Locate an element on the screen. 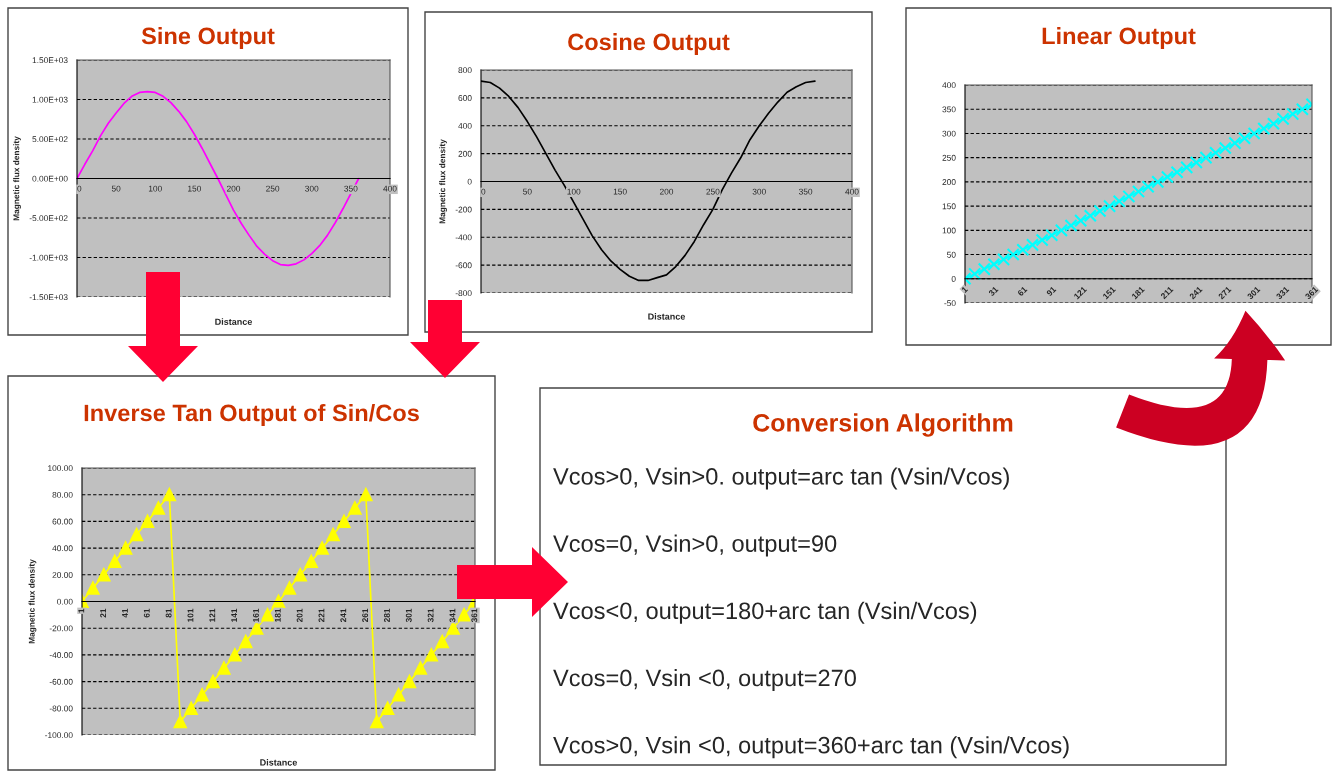 Image resolution: width=1333 pixels, height=773 pixels. x-tick-label: 41 is located at coordinates (125, 613).